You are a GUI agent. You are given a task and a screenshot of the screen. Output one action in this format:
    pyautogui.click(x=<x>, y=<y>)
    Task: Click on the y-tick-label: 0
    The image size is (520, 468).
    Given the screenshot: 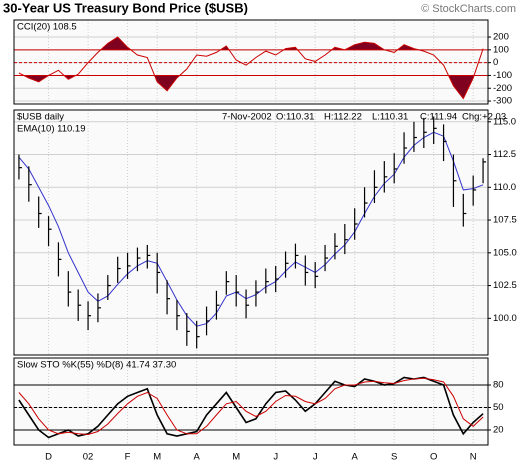 What is the action you would take?
    pyautogui.click(x=495, y=62)
    